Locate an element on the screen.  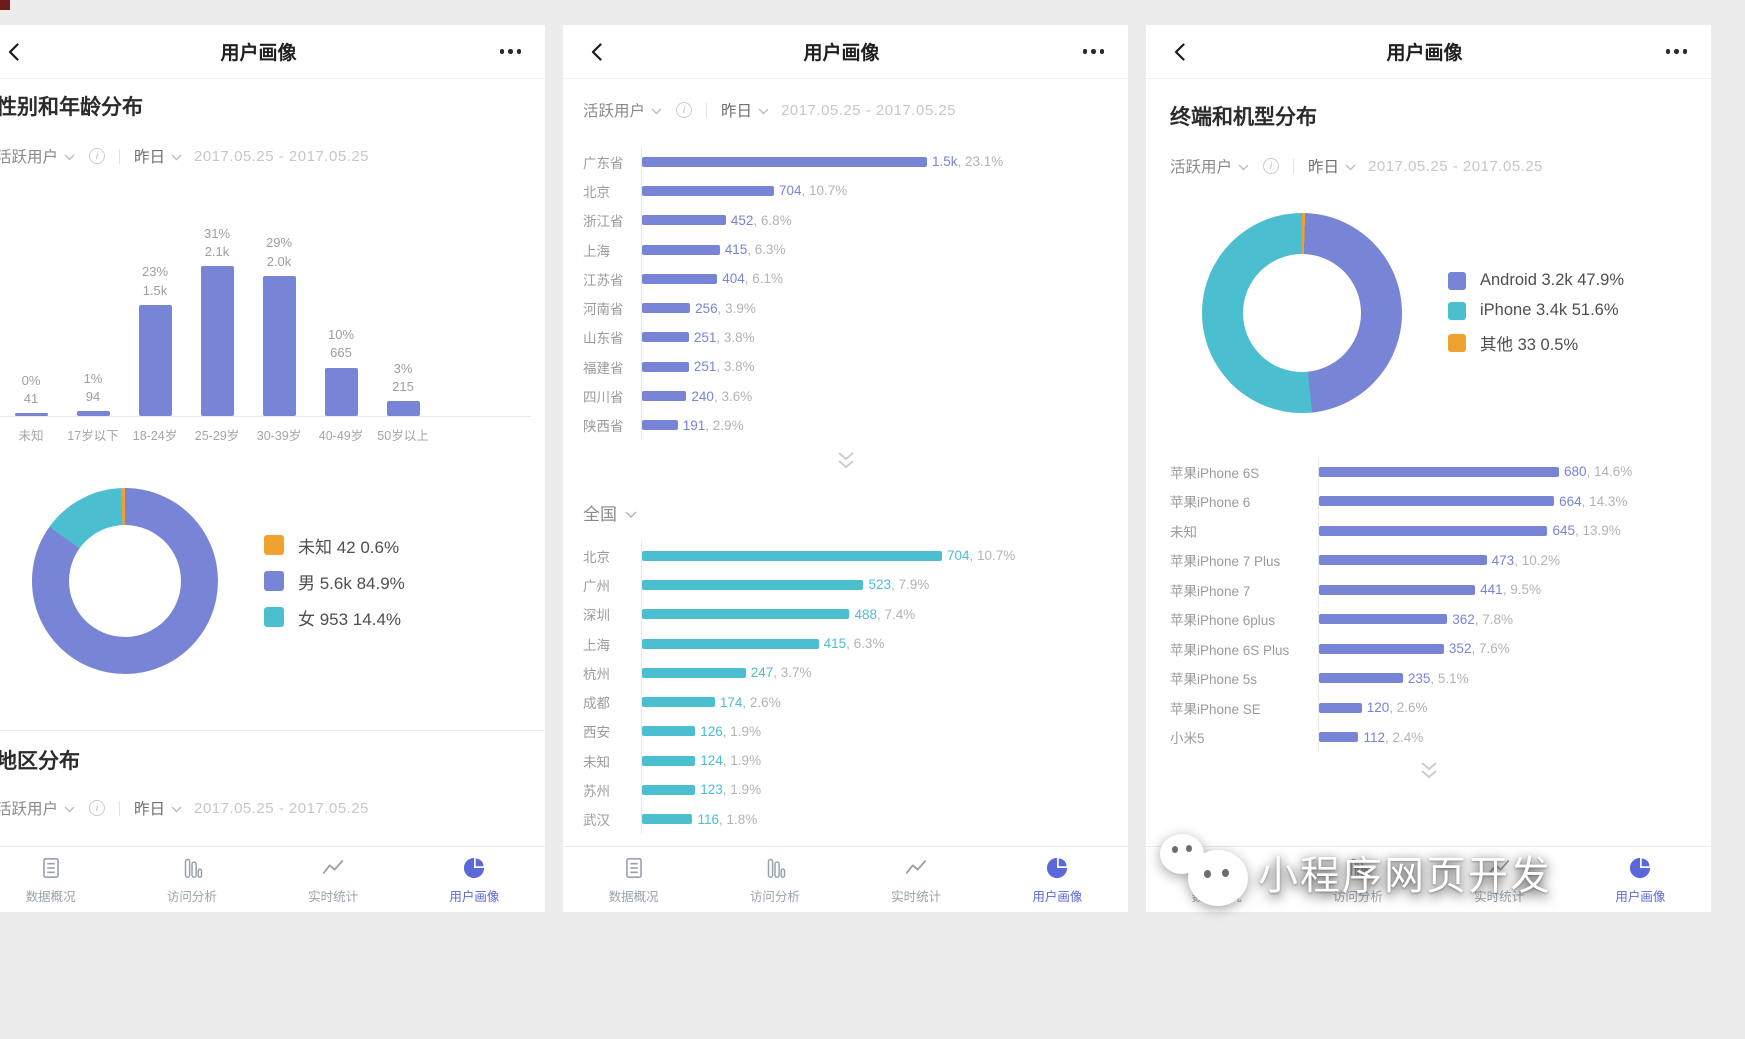
bar-value: 523, 7.9% is located at coordinates (899, 585).